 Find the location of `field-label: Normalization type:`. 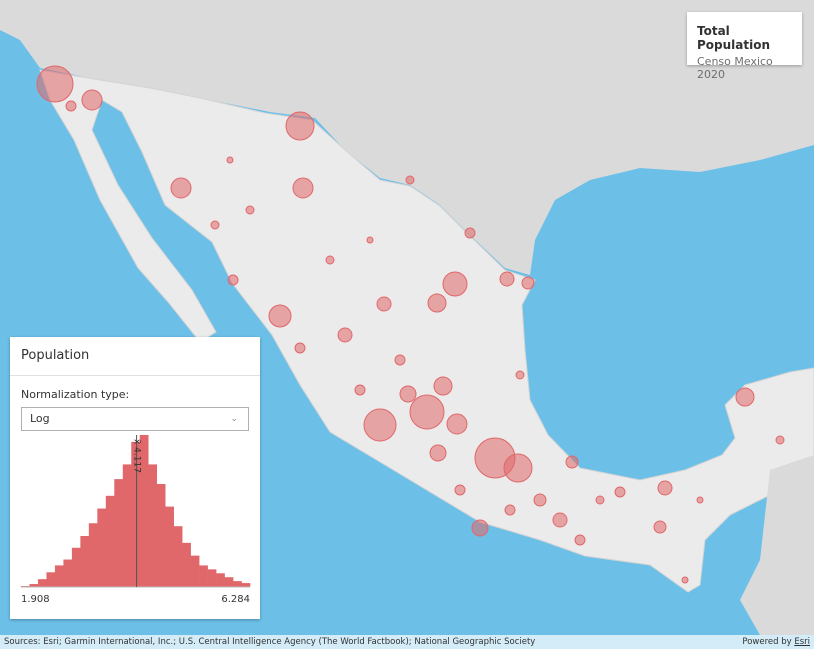

field-label: Normalization type: is located at coordinates (75, 394).